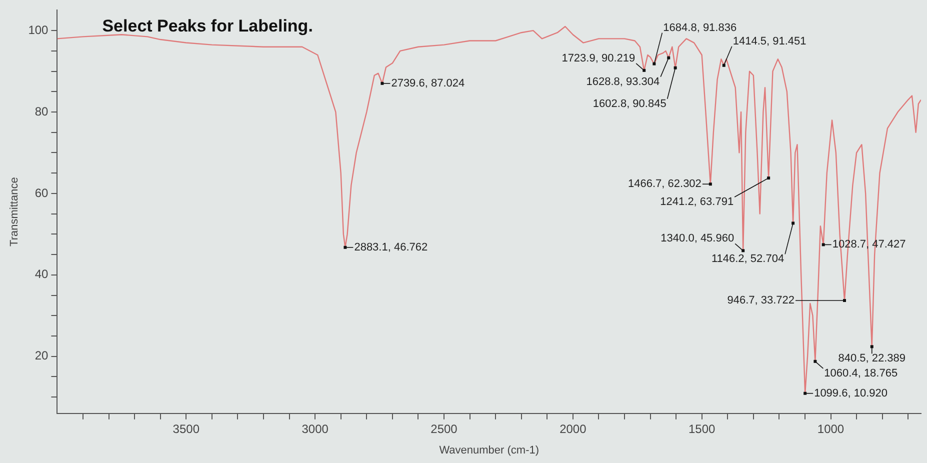 The image size is (927, 463). I want to click on y-tick-label: 40, so click(41, 274).